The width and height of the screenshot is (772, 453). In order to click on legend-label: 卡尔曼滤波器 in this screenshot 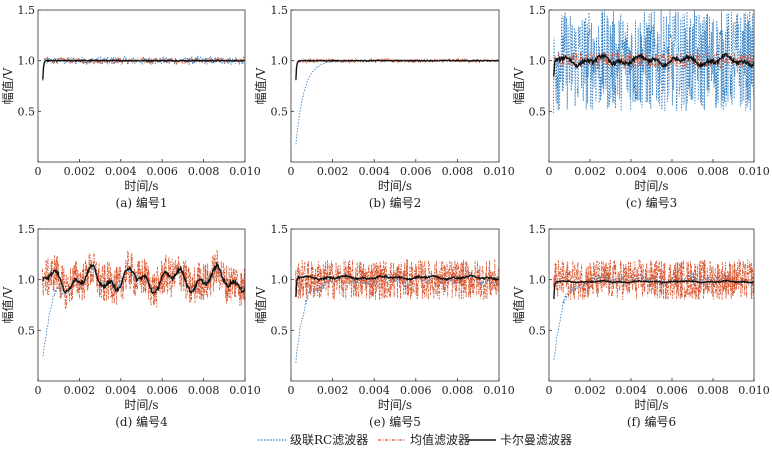, I will do `click(536, 439)`.